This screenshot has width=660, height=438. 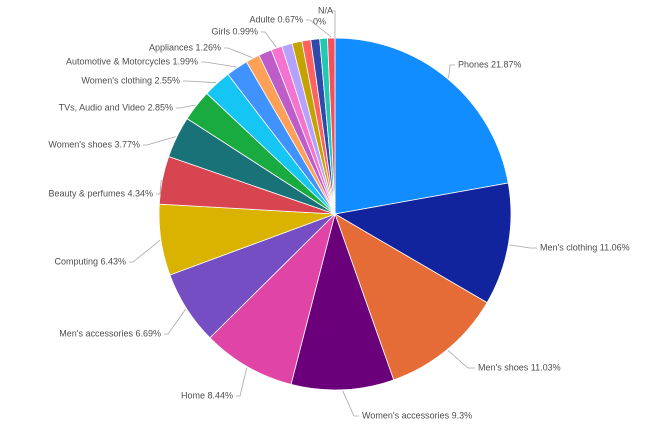 I want to click on pie-slice-men-s-clothing, so click(x=422, y=243).